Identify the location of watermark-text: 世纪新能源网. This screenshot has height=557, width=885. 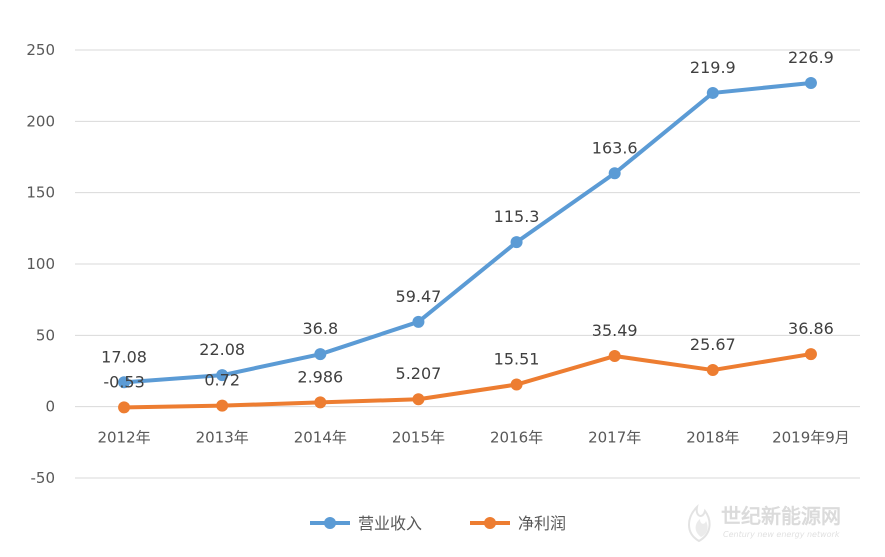
(781, 516).